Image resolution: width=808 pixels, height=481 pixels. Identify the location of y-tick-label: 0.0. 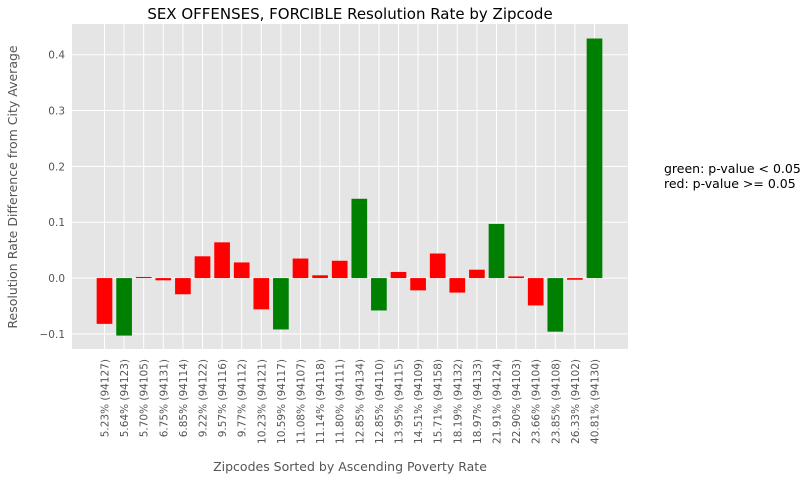
(56, 279).